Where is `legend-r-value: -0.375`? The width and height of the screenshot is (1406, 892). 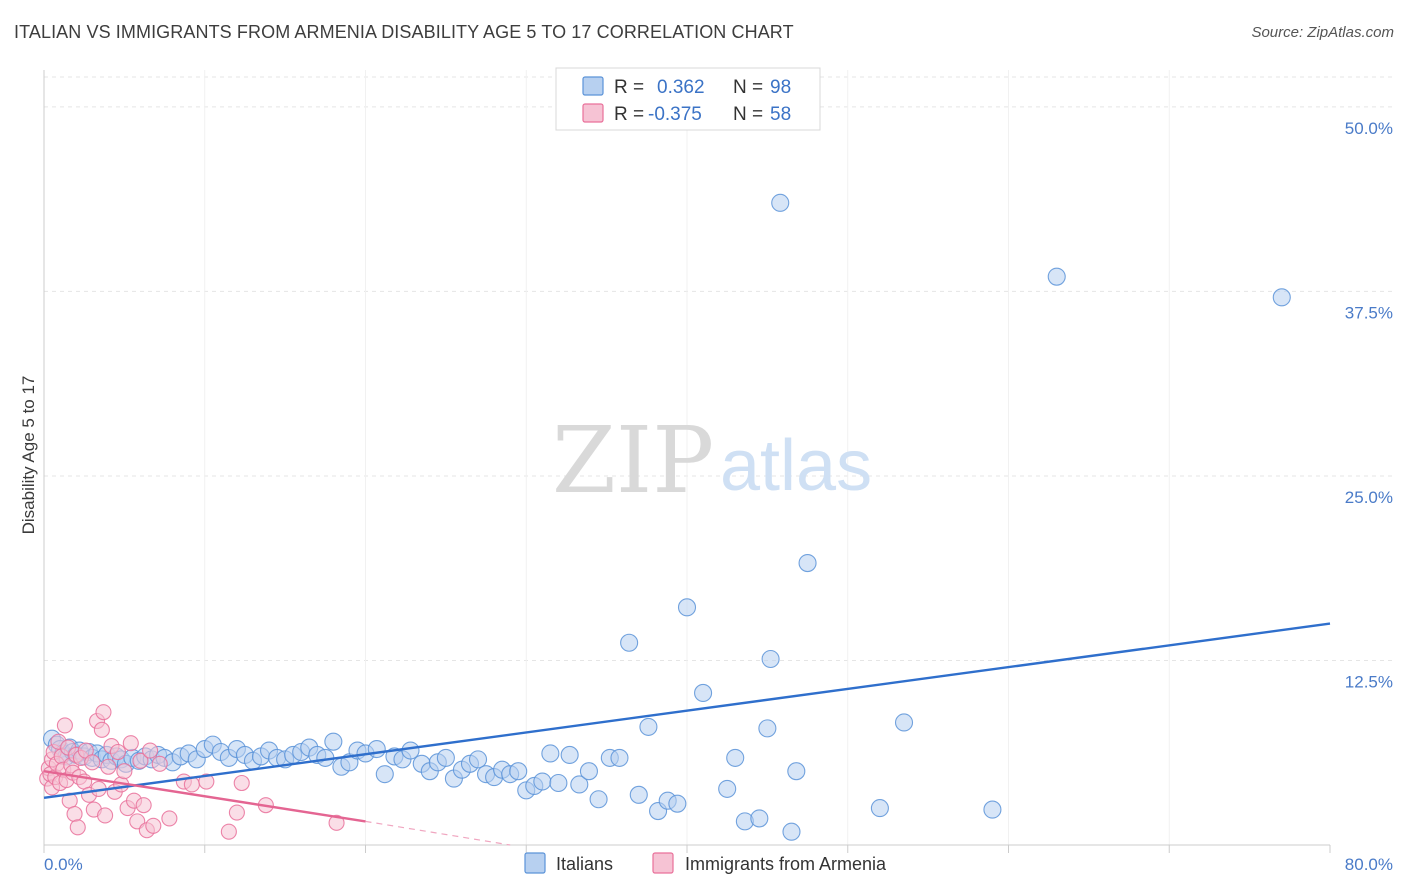
legend-r-value: -0.375 is located at coordinates (675, 114).